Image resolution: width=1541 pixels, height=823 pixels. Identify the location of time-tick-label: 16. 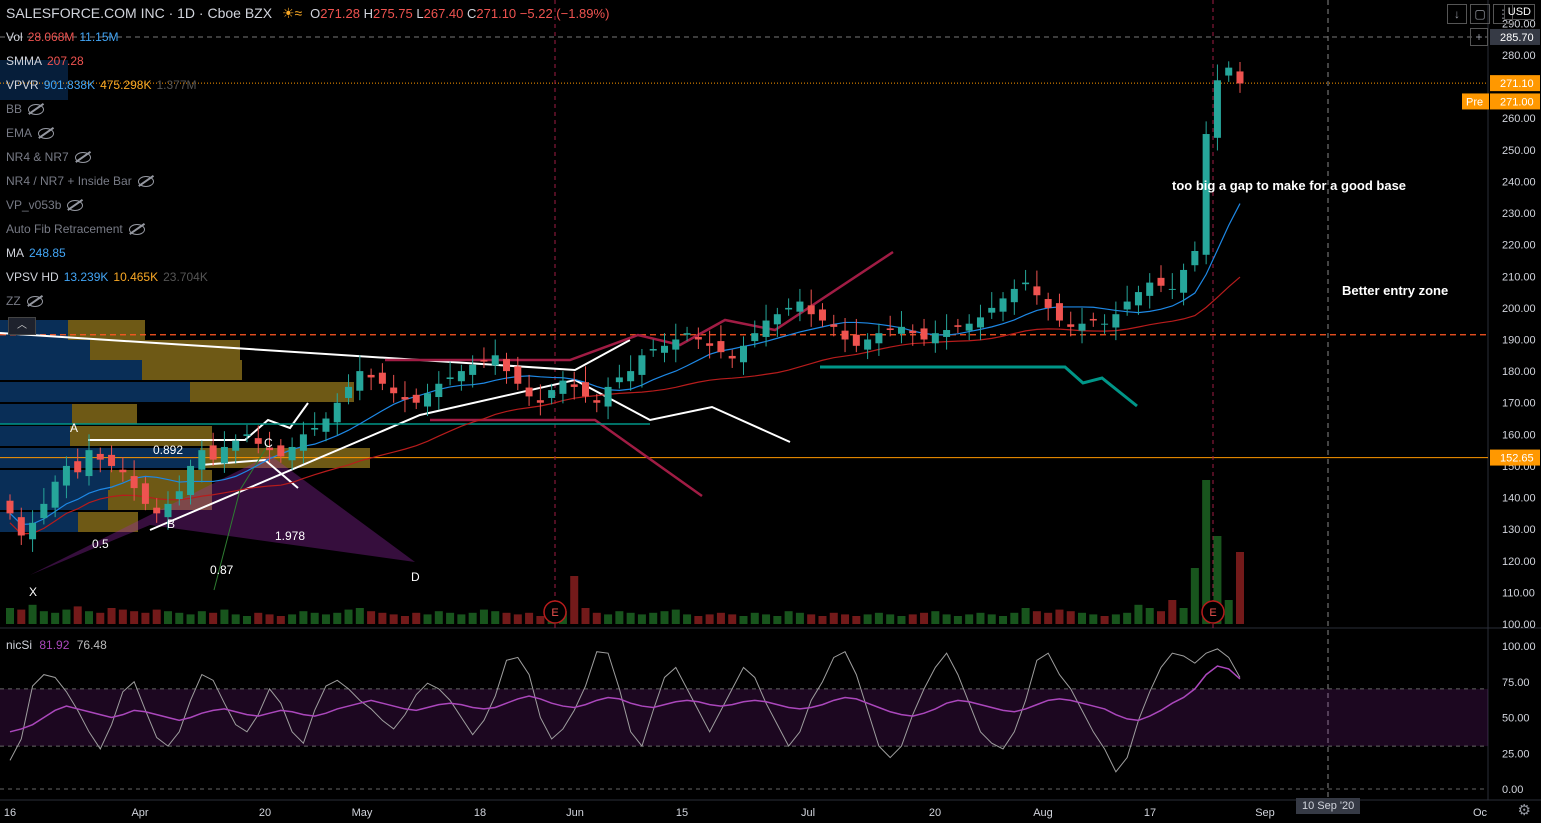
(10, 813).